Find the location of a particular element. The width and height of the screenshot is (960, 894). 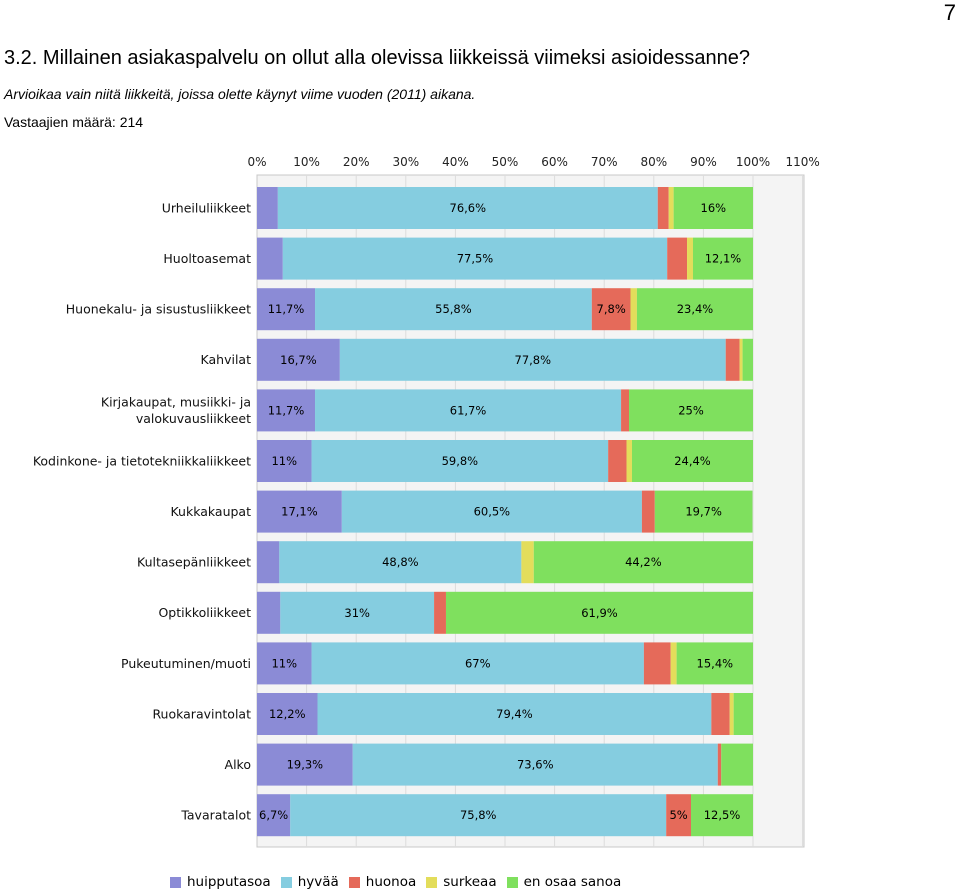

bar-value-label: 31% is located at coordinates (357, 613).